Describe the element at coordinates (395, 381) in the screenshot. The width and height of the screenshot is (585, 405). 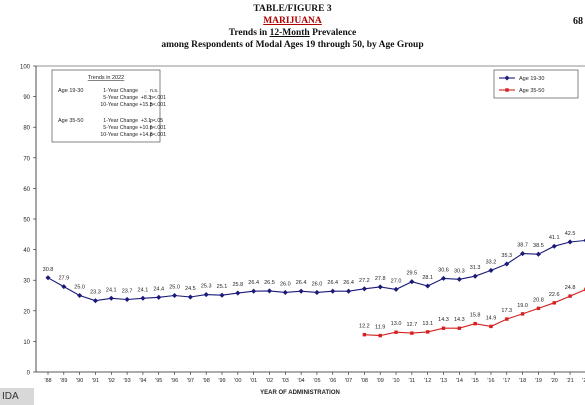
I see `x-tick-label: '10` at that location.